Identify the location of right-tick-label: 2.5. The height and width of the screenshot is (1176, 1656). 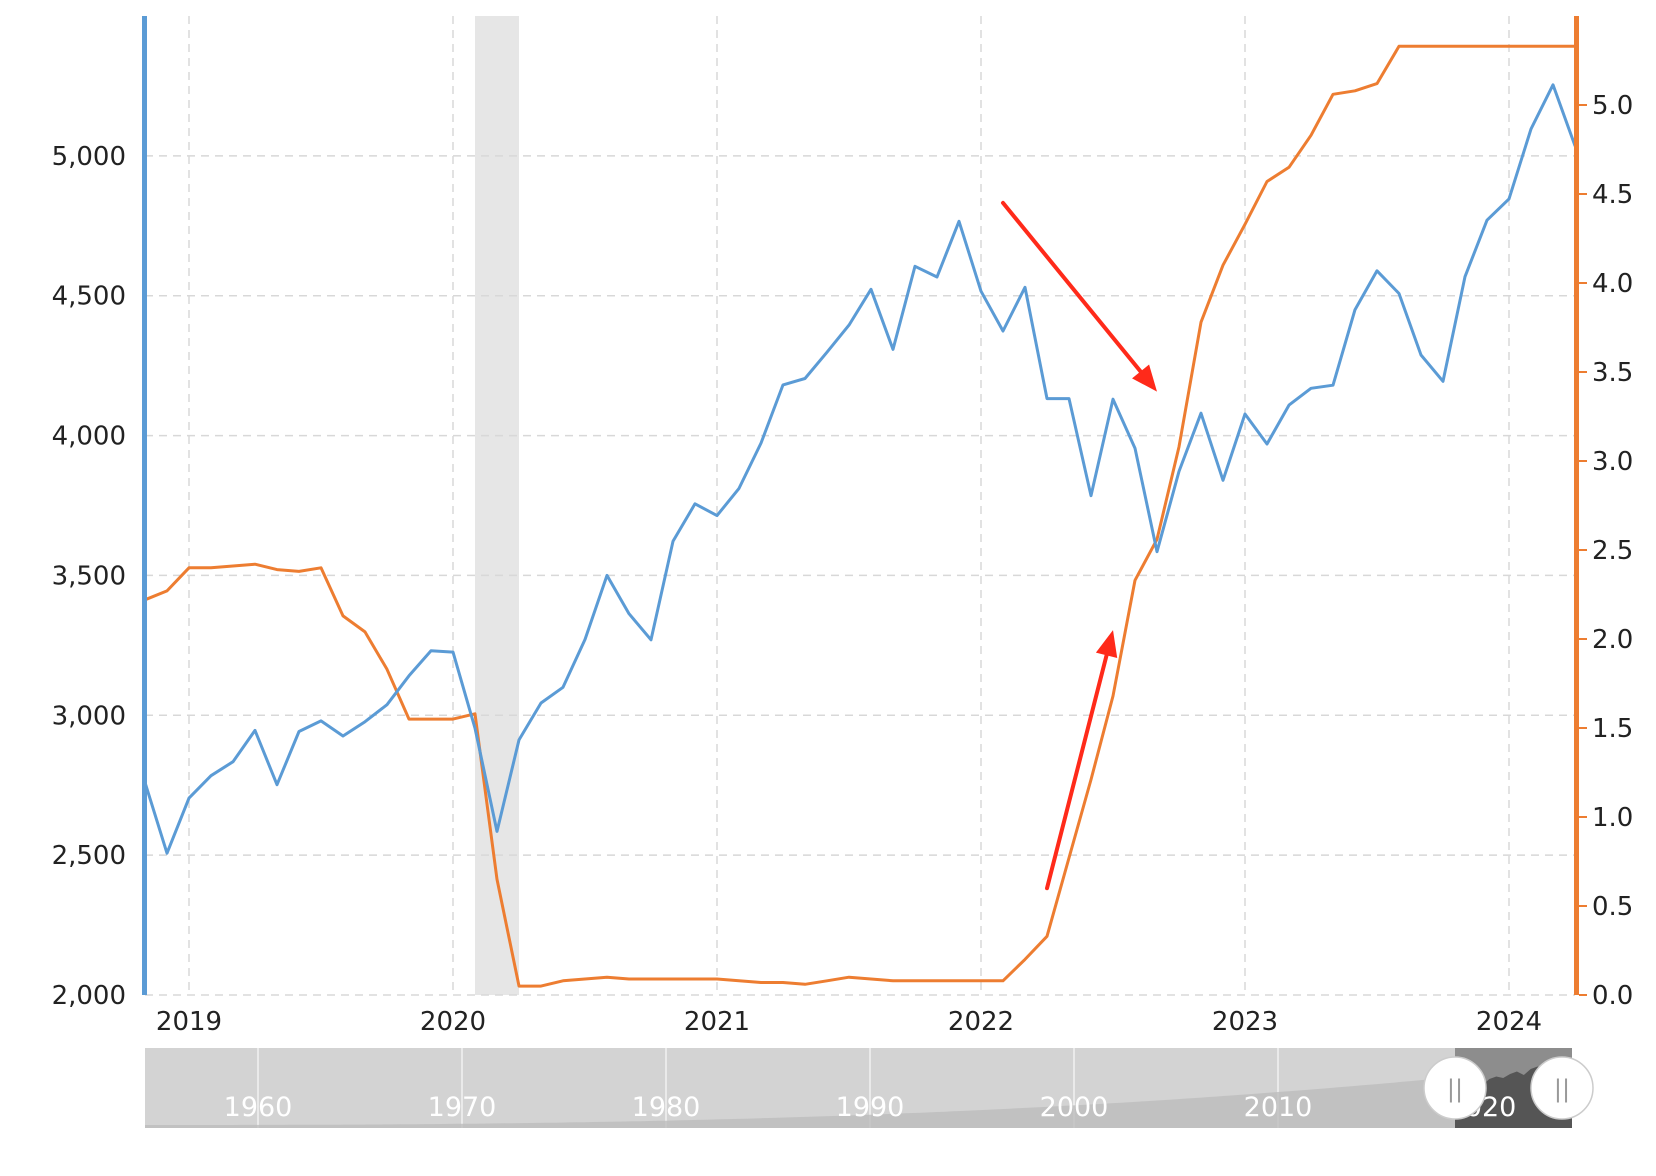
(1612, 551).